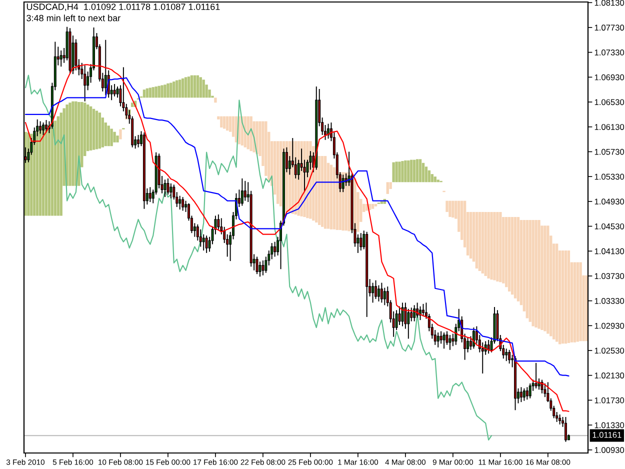 This screenshot has width=625, height=469. What do you see at coordinates (609, 351) in the screenshot?
I see `y-tick-label: 1.02530` at bounding box center [609, 351].